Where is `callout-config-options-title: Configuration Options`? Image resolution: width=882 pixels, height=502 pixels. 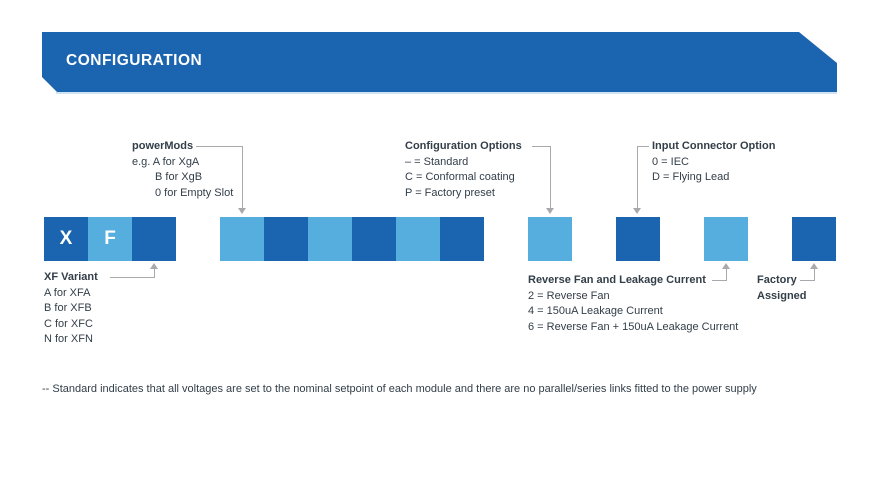 callout-config-options-title: Configuration Options is located at coordinates (463, 146).